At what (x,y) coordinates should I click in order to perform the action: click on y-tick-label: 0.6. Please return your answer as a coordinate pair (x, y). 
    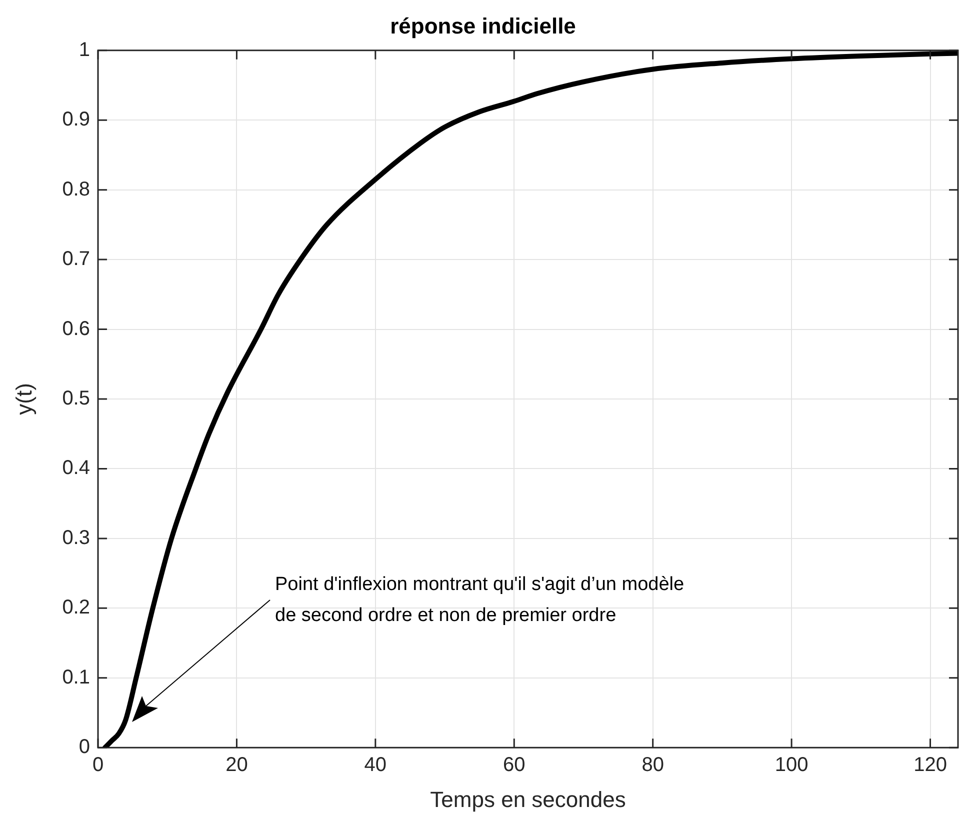
    Looking at the image, I should click on (76, 329).